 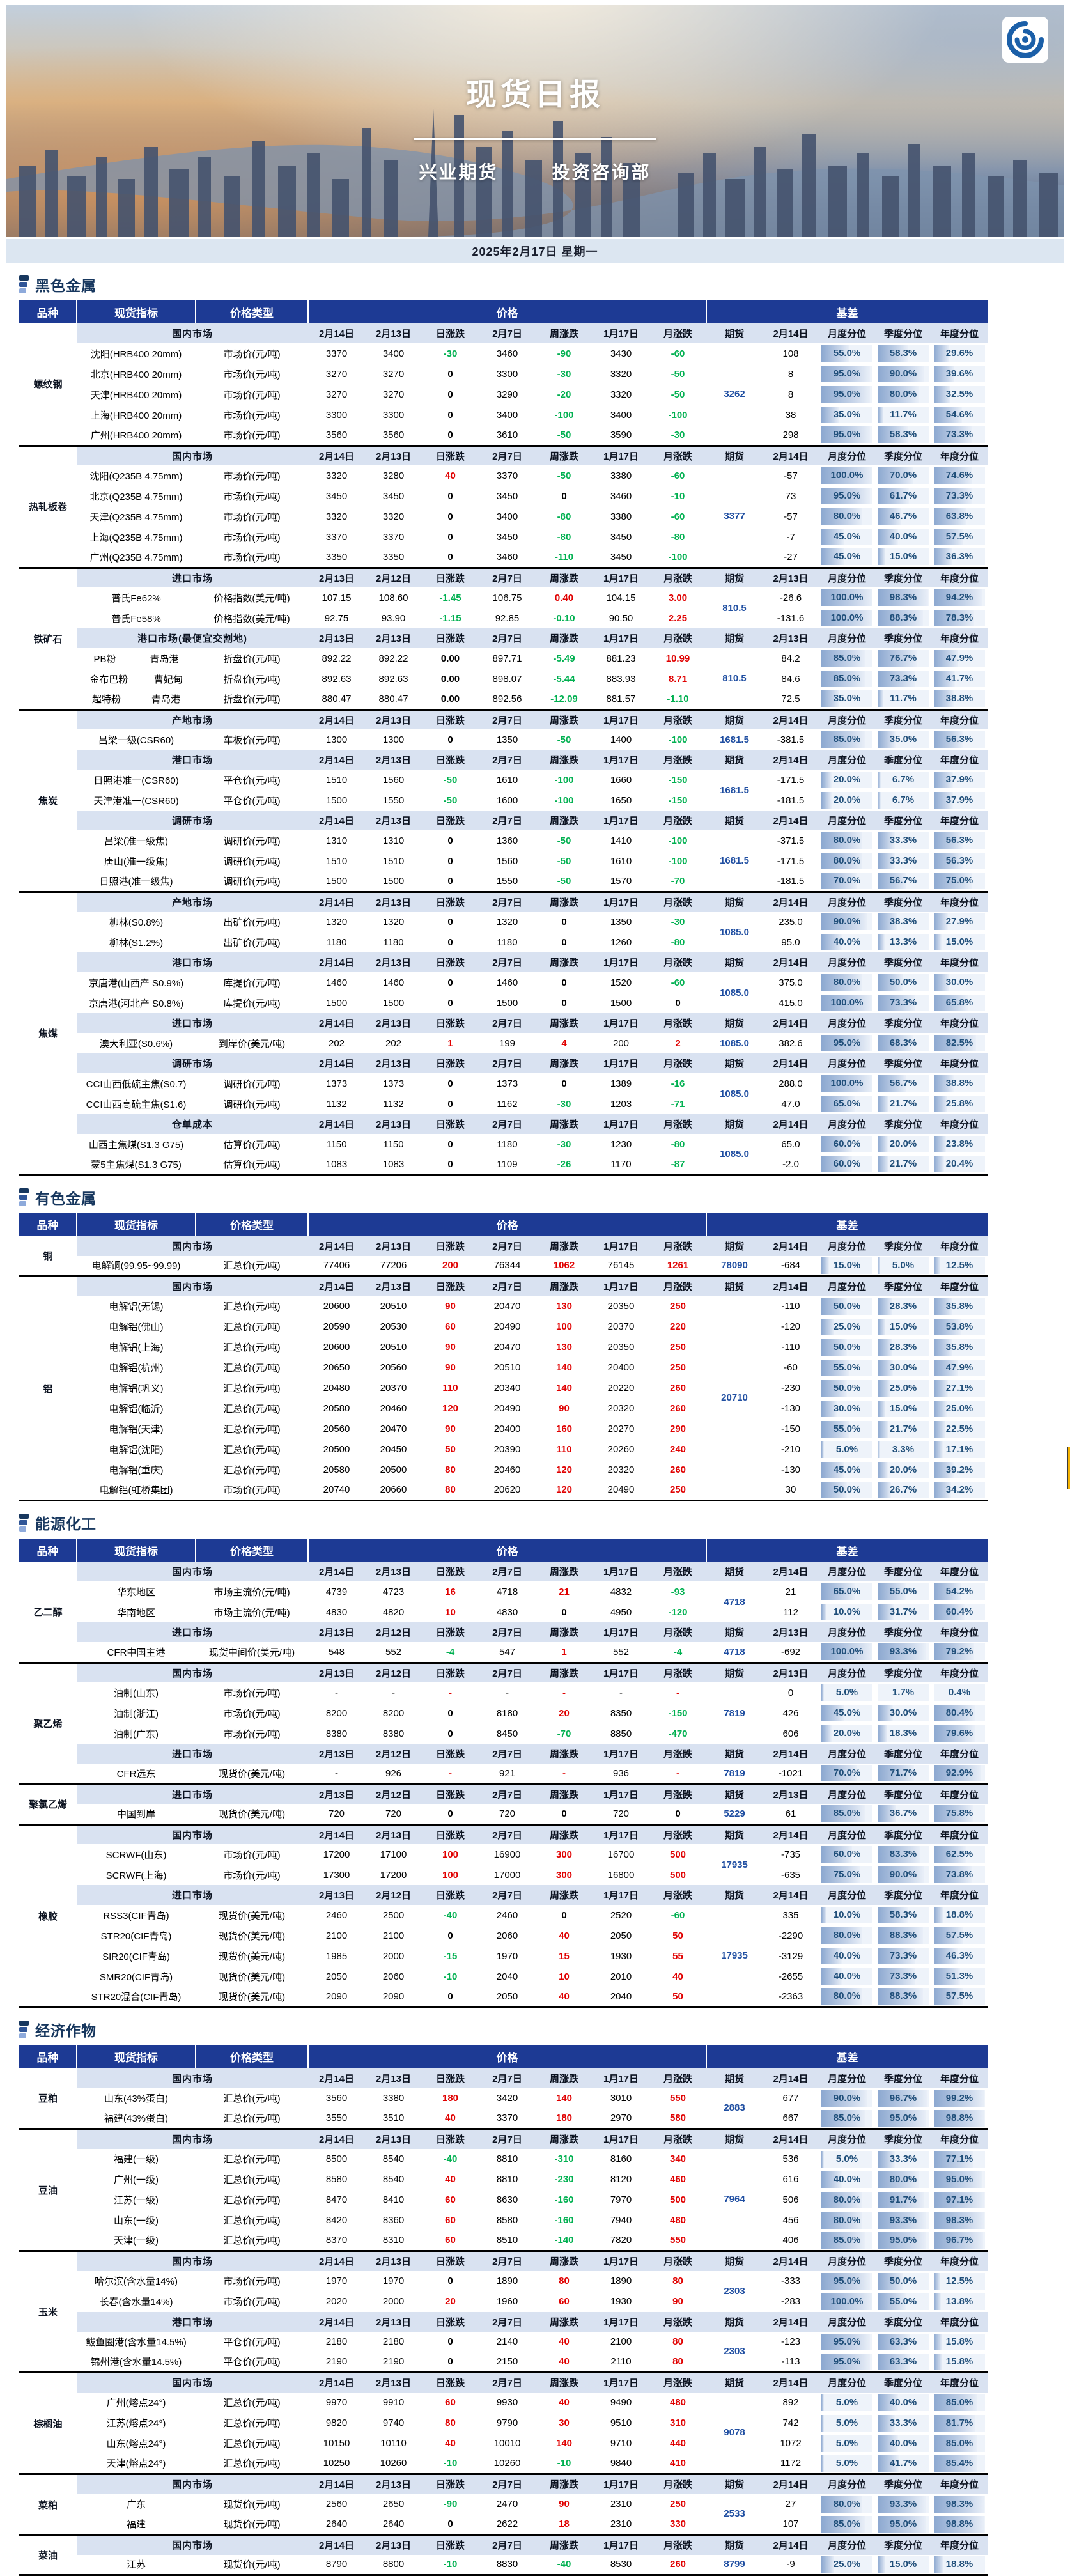 I want to click on price-cell: 90.50, so click(x=621, y=618).